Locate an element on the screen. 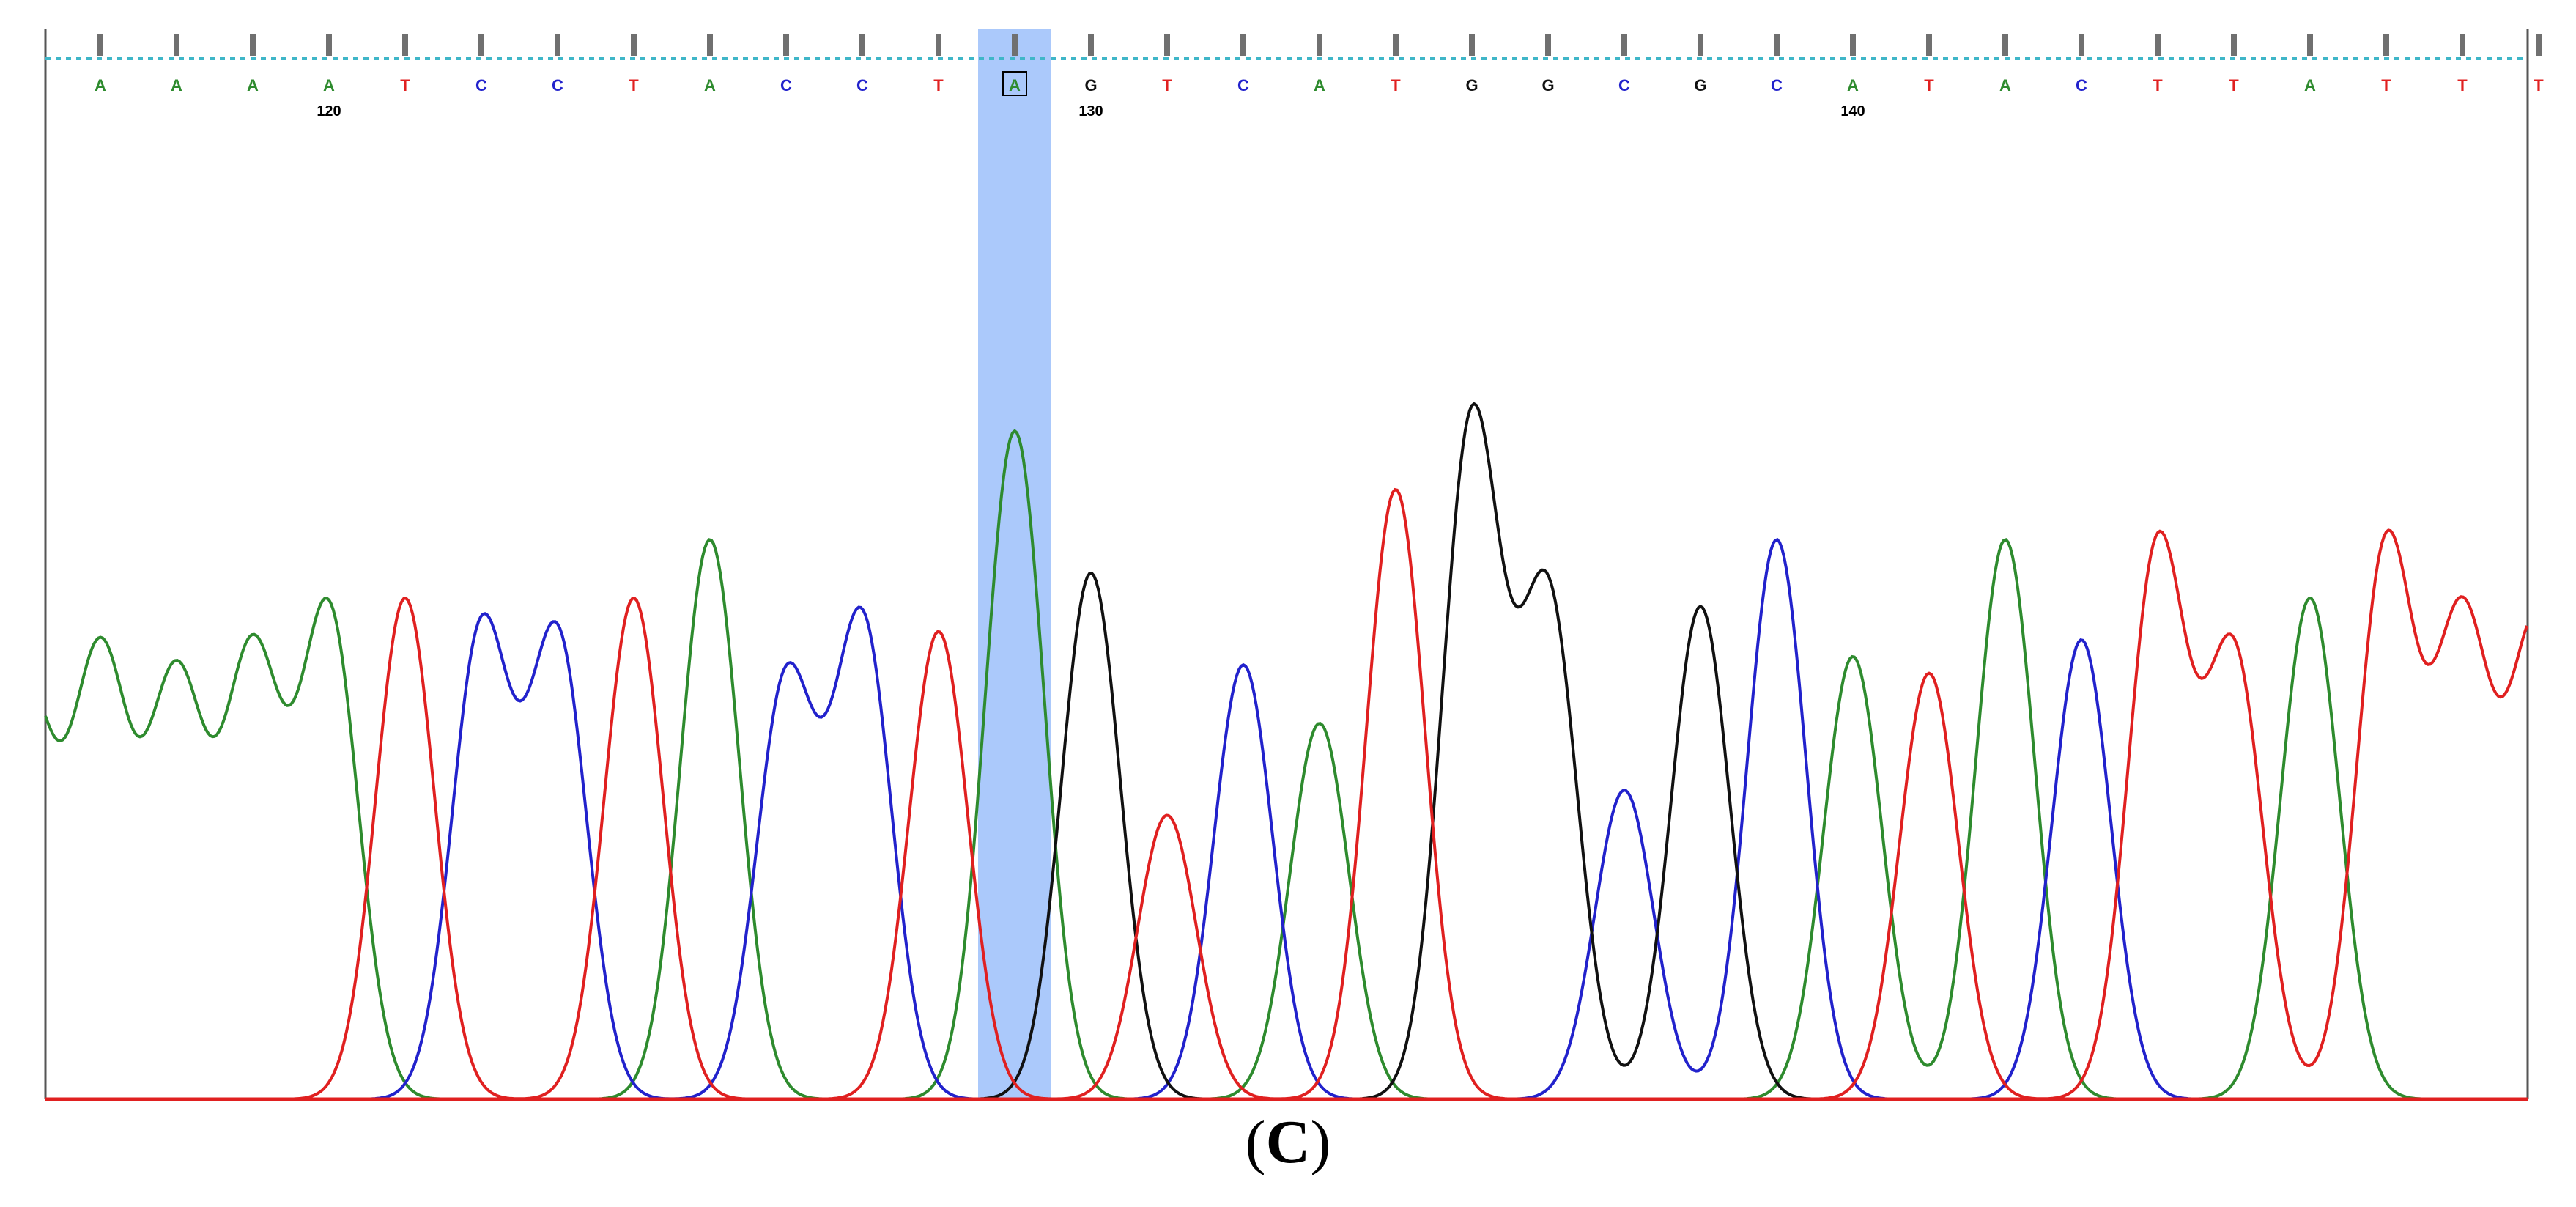  panel-caption: (C) is located at coordinates (1288, 1142).